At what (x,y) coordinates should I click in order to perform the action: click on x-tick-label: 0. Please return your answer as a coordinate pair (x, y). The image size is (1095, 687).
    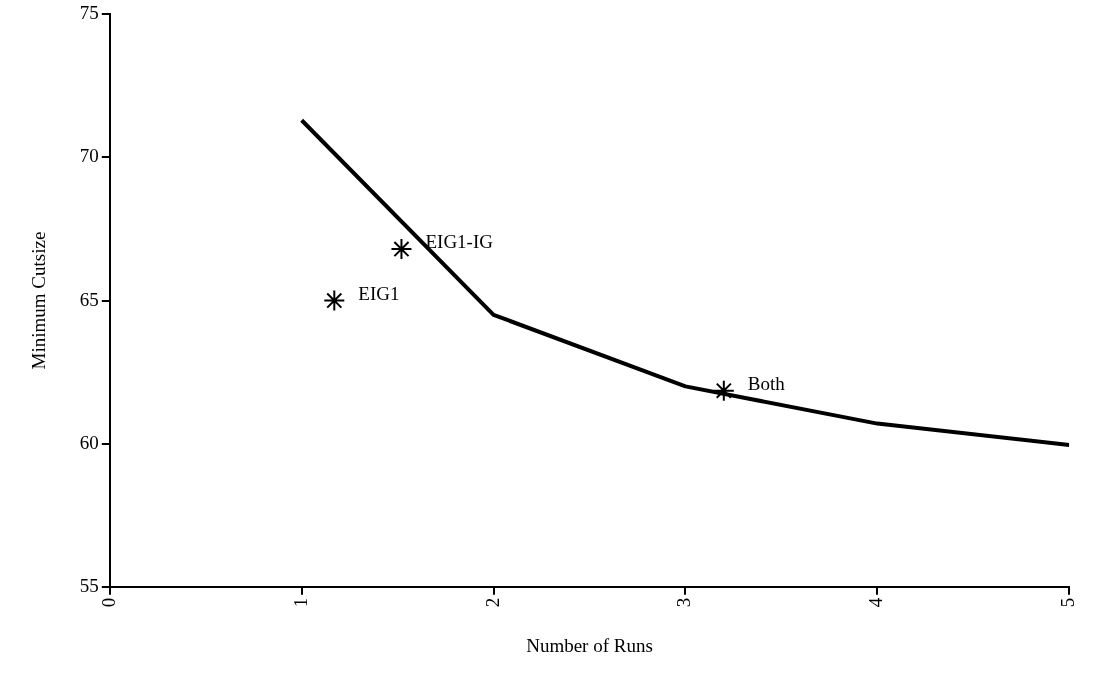
    Looking at the image, I should click on (108, 602).